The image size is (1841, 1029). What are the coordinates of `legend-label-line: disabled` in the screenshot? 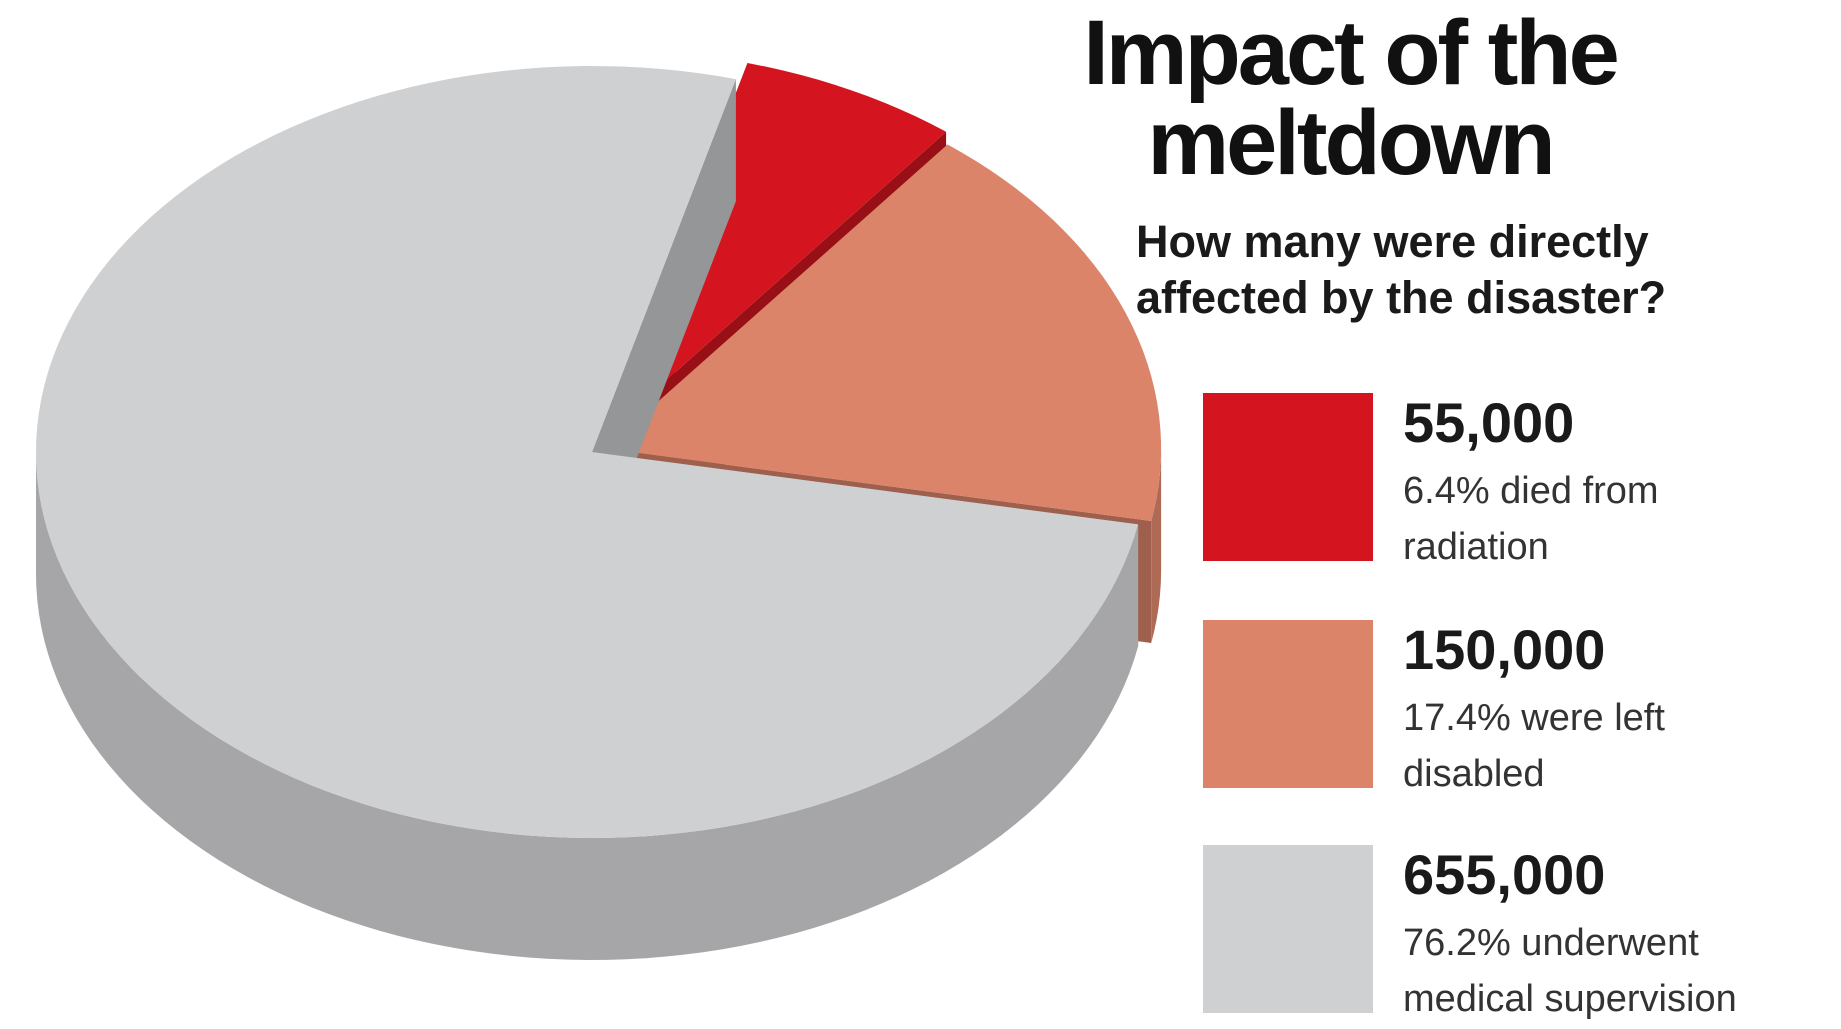 It's located at (1474, 774).